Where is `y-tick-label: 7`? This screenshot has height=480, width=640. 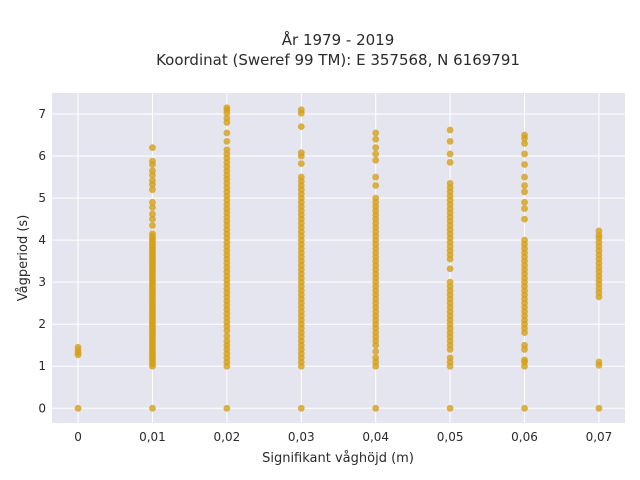
y-tick-label: 7 is located at coordinates (42, 114).